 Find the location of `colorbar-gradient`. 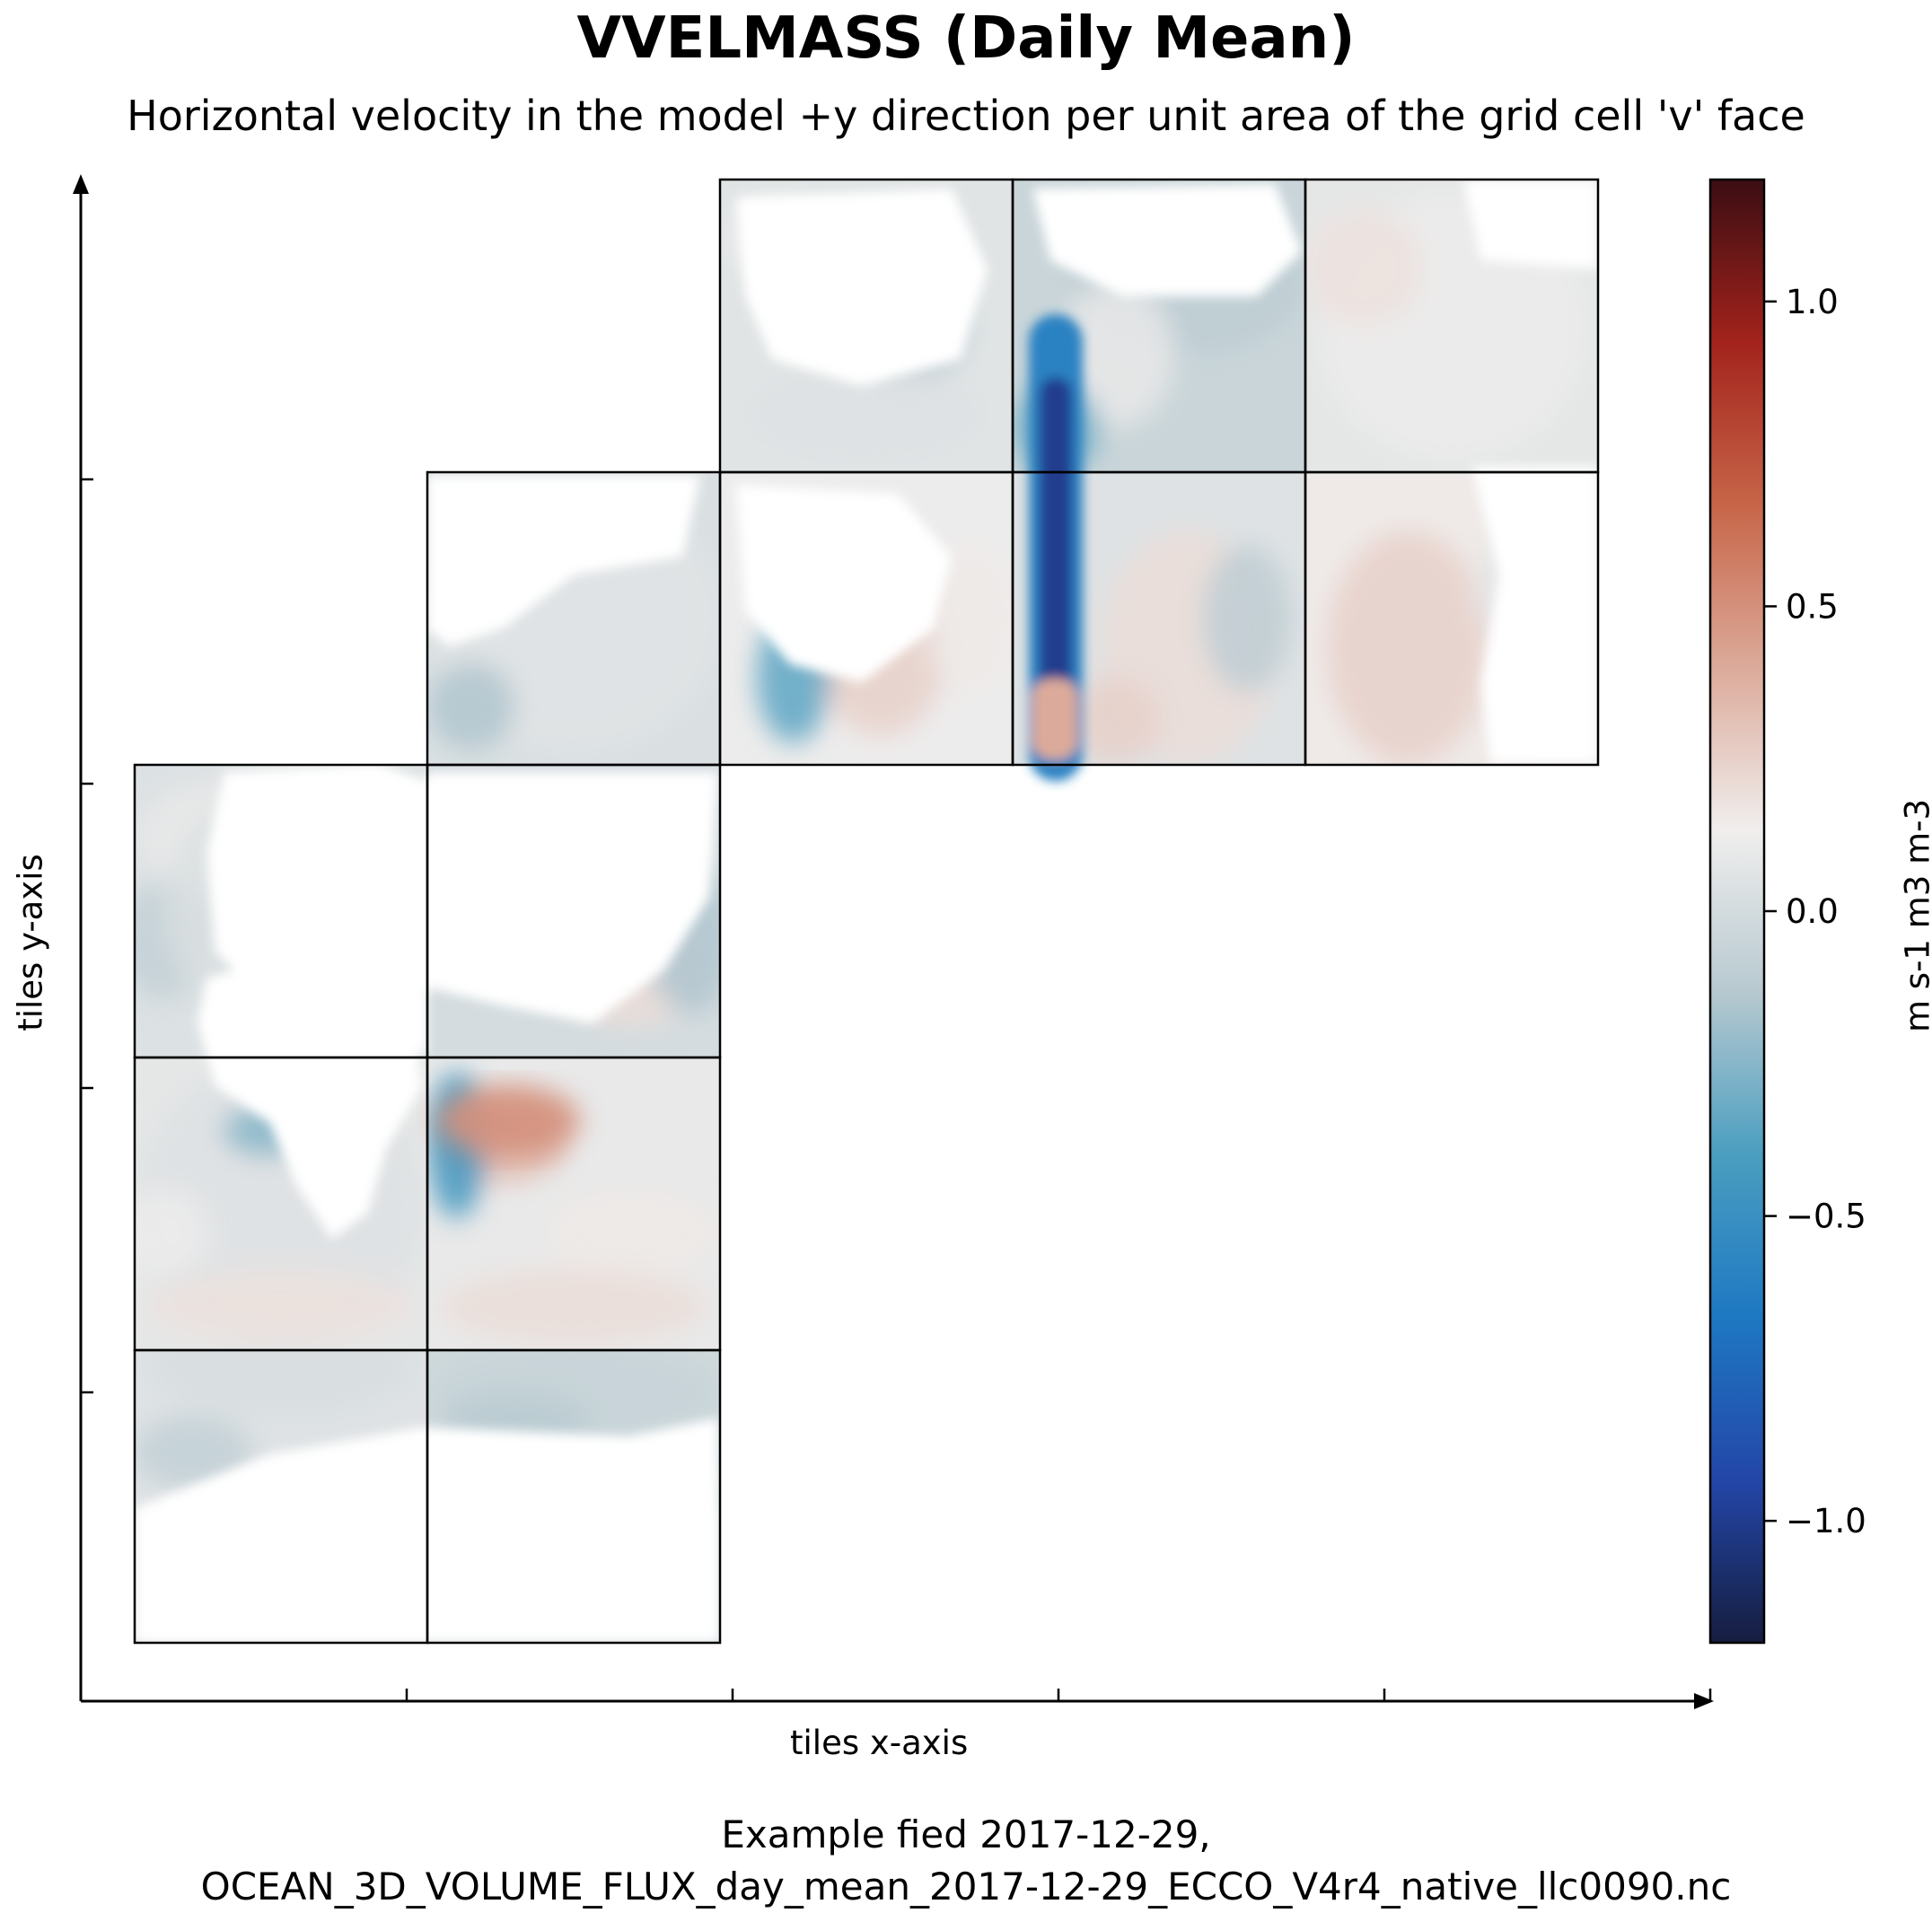

colorbar-gradient is located at coordinates (1737, 911).